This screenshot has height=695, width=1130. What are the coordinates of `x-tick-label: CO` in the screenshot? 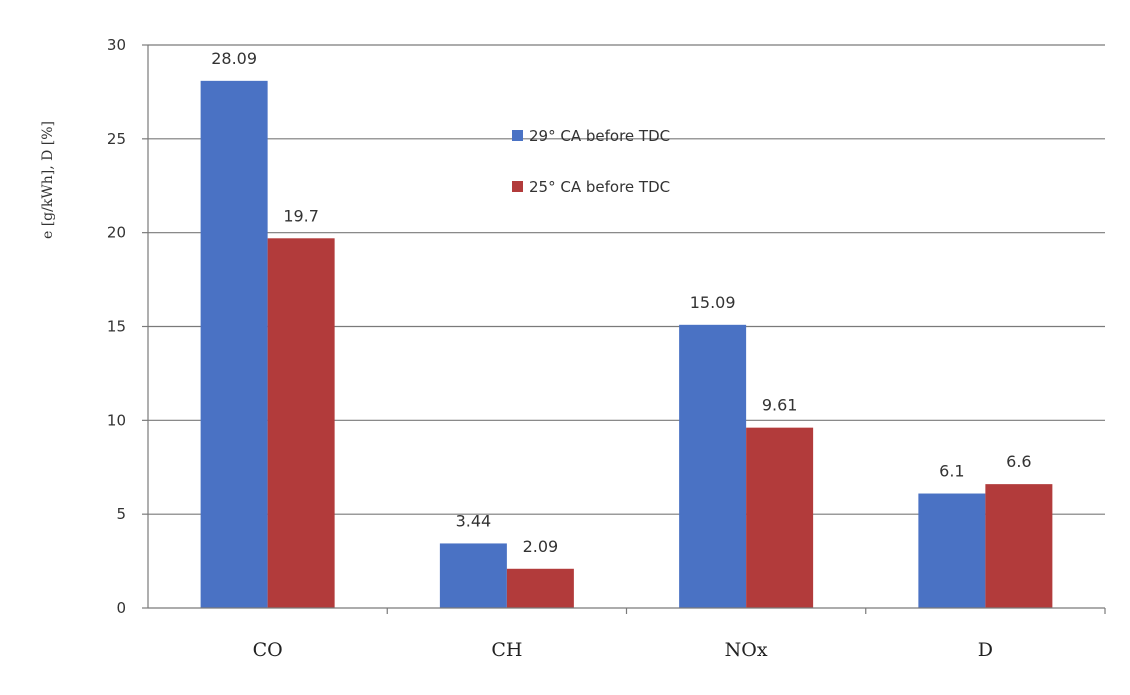 It's located at (268, 650).